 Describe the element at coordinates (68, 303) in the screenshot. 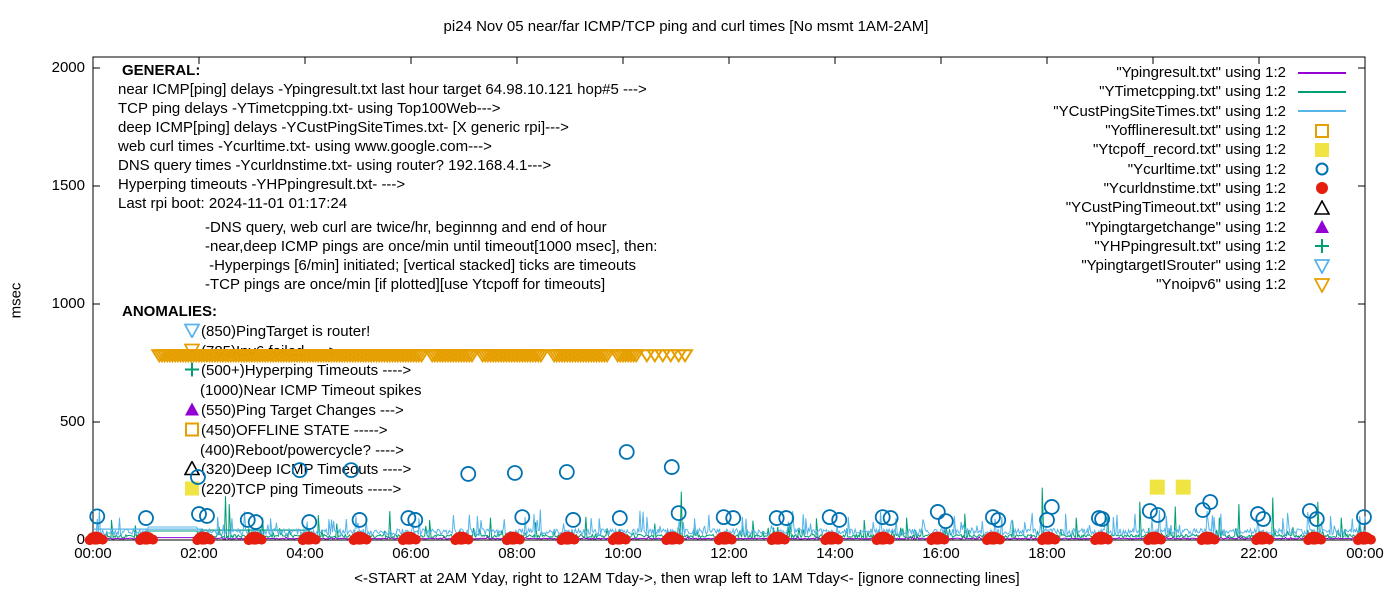

I see `y-tick-label: 1000` at that location.